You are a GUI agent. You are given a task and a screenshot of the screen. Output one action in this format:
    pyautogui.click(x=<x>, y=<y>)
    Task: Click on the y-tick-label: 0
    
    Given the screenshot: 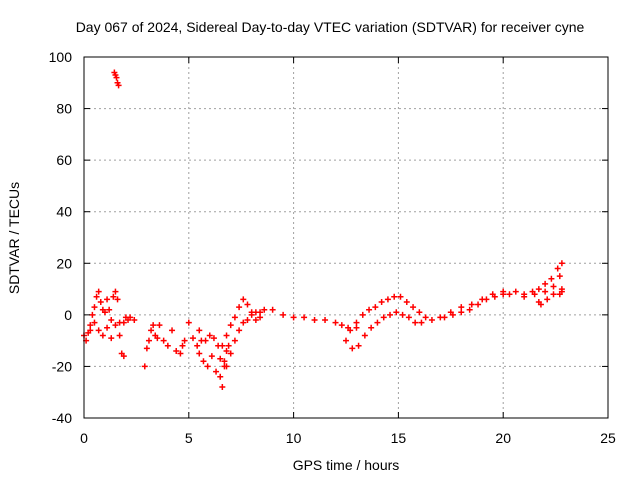 What is the action you would take?
    pyautogui.click(x=68, y=315)
    